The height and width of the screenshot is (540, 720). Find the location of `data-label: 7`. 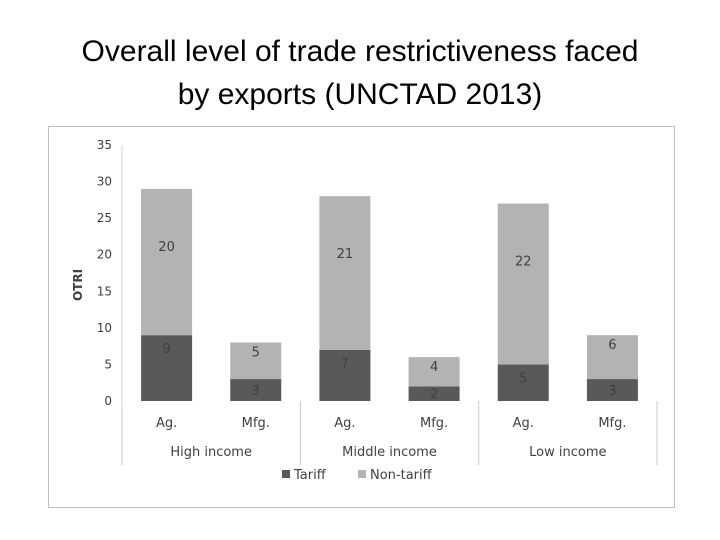

data-label: 7 is located at coordinates (345, 364).